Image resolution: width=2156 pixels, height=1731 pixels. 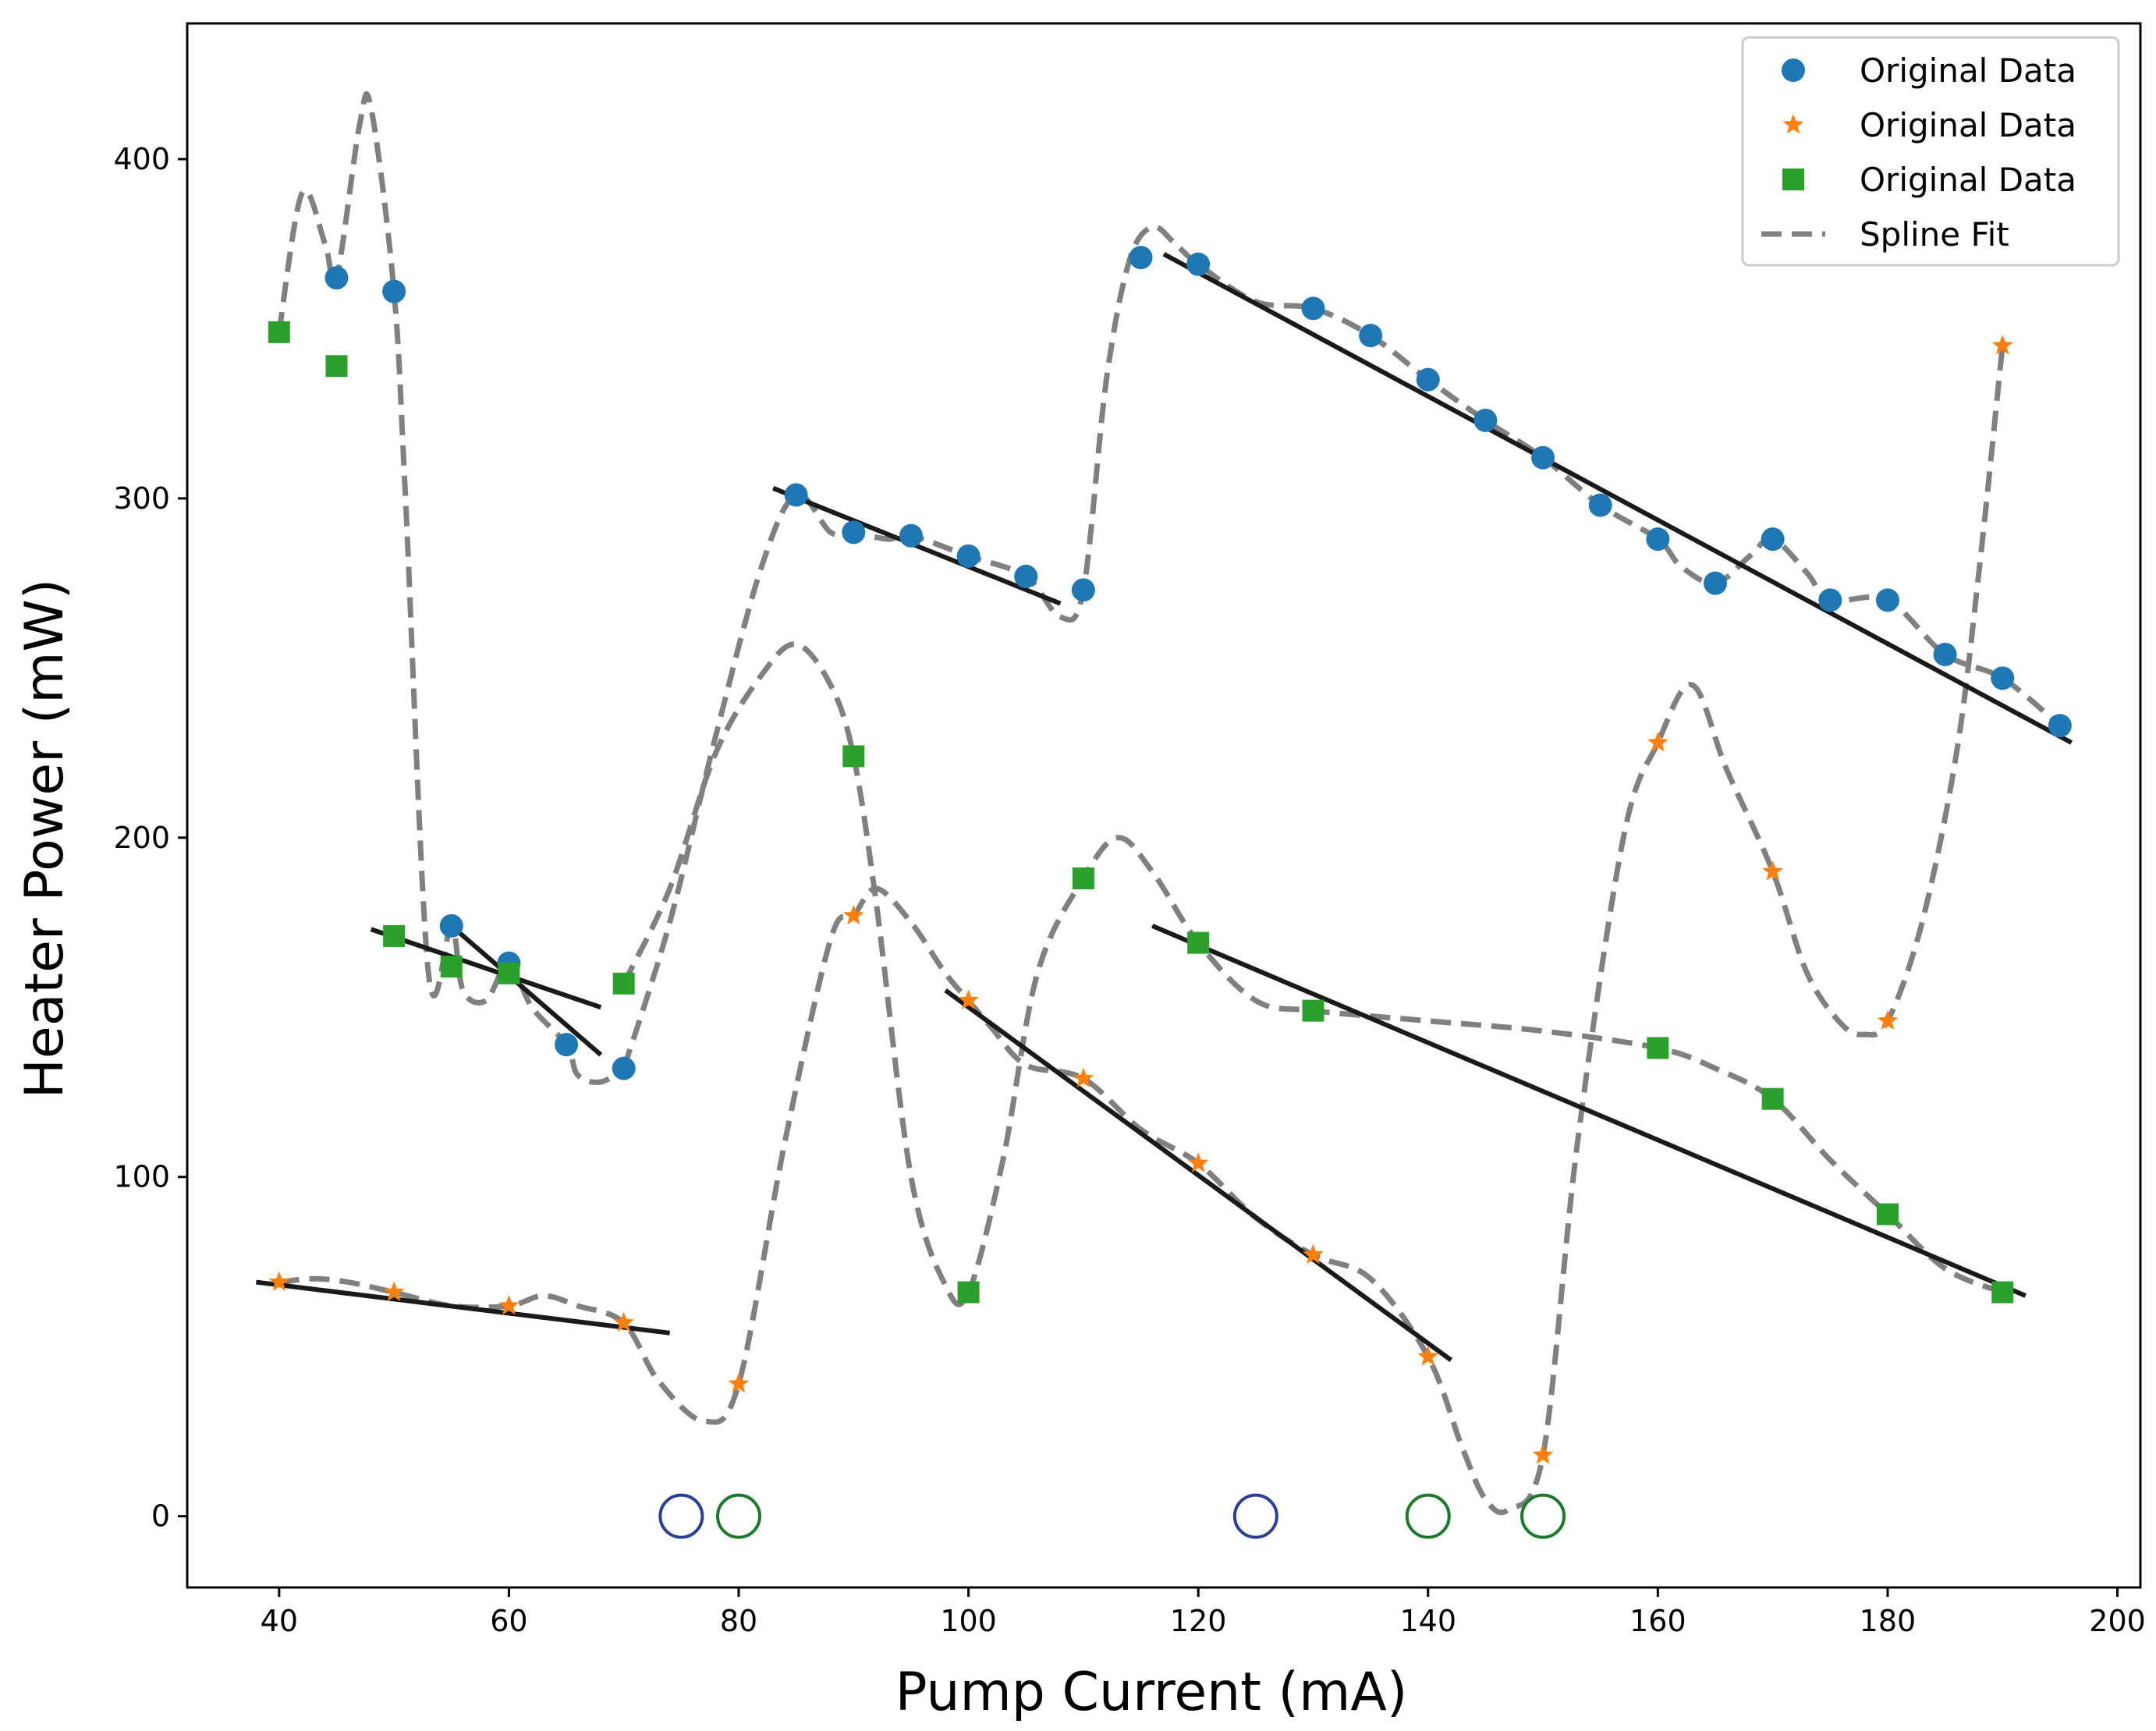 What do you see at coordinates (141, 1177) in the screenshot?
I see `y-tick-label-100: 100` at bounding box center [141, 1177].